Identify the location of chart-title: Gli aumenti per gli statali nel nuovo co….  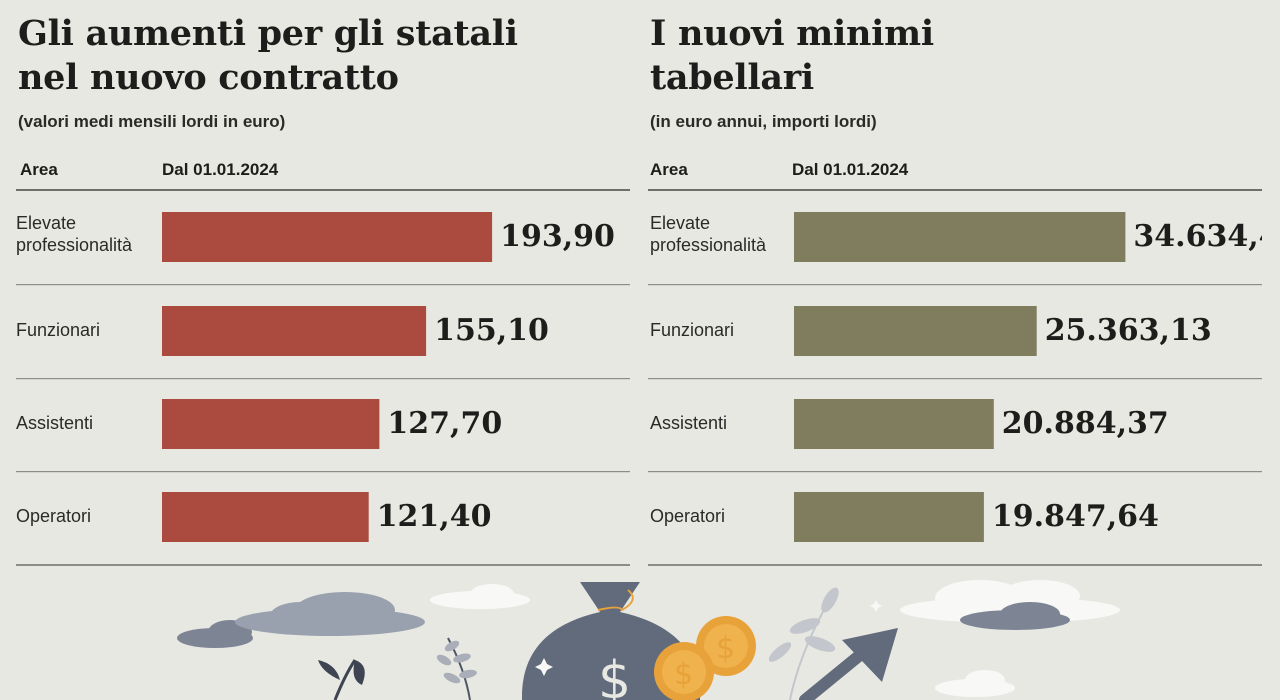
(268, 55).